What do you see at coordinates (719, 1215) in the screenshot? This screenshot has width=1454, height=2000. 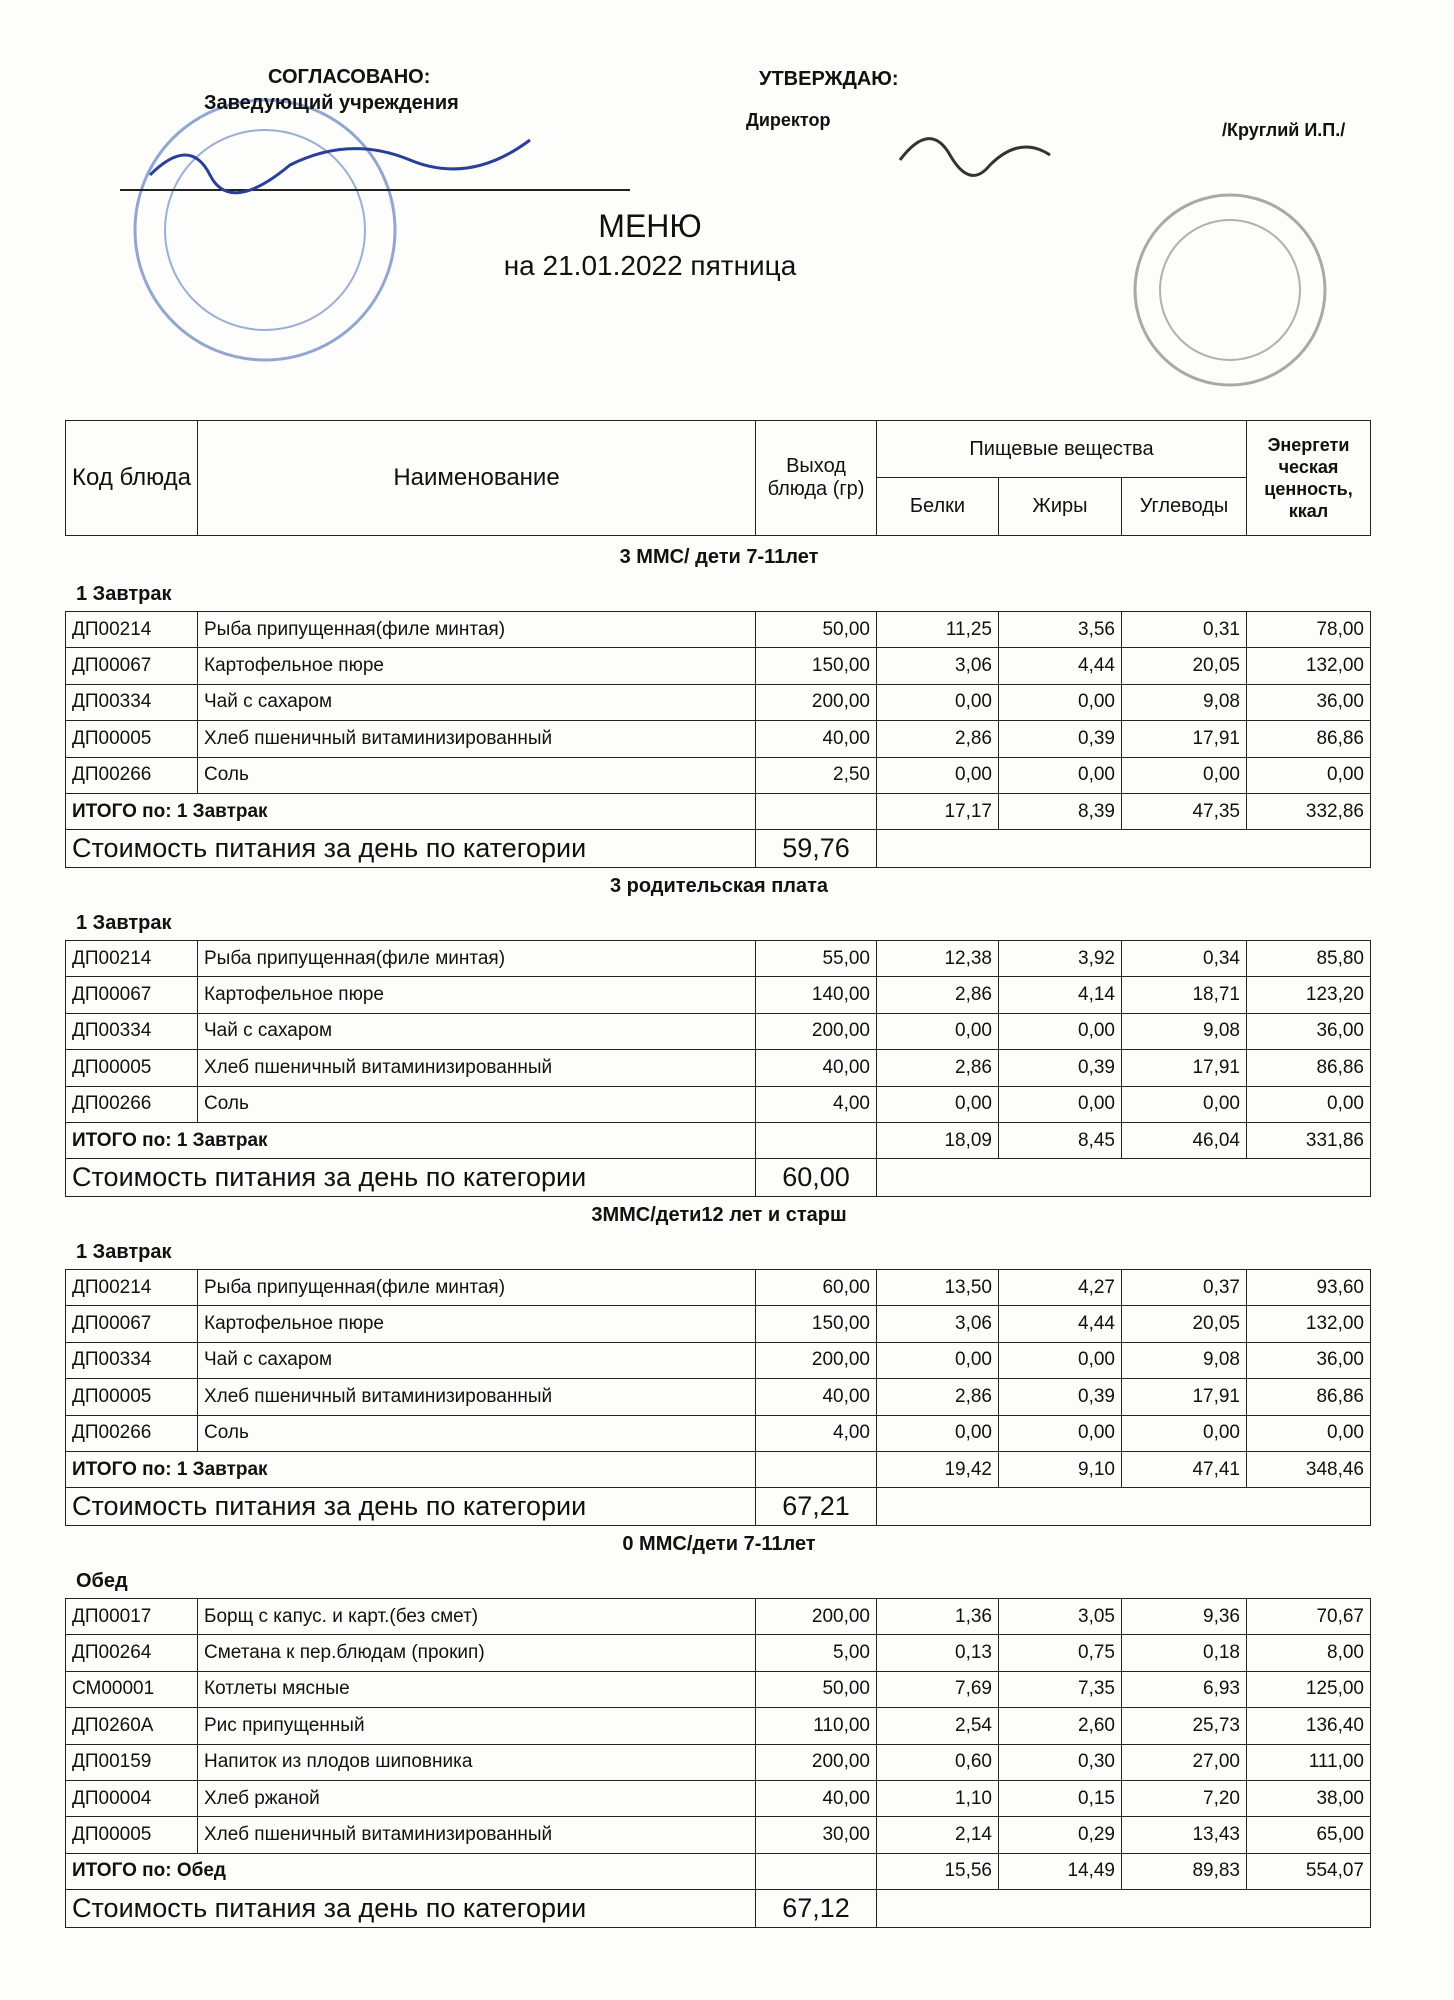 I see `section-title: 3ММС/дети12 лет и старш` at bounding box center [719, 1215].